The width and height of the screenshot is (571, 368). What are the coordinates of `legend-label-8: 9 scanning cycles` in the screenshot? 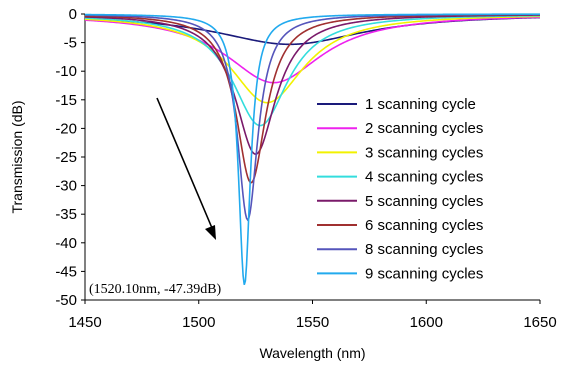 It's located at (424, 273).